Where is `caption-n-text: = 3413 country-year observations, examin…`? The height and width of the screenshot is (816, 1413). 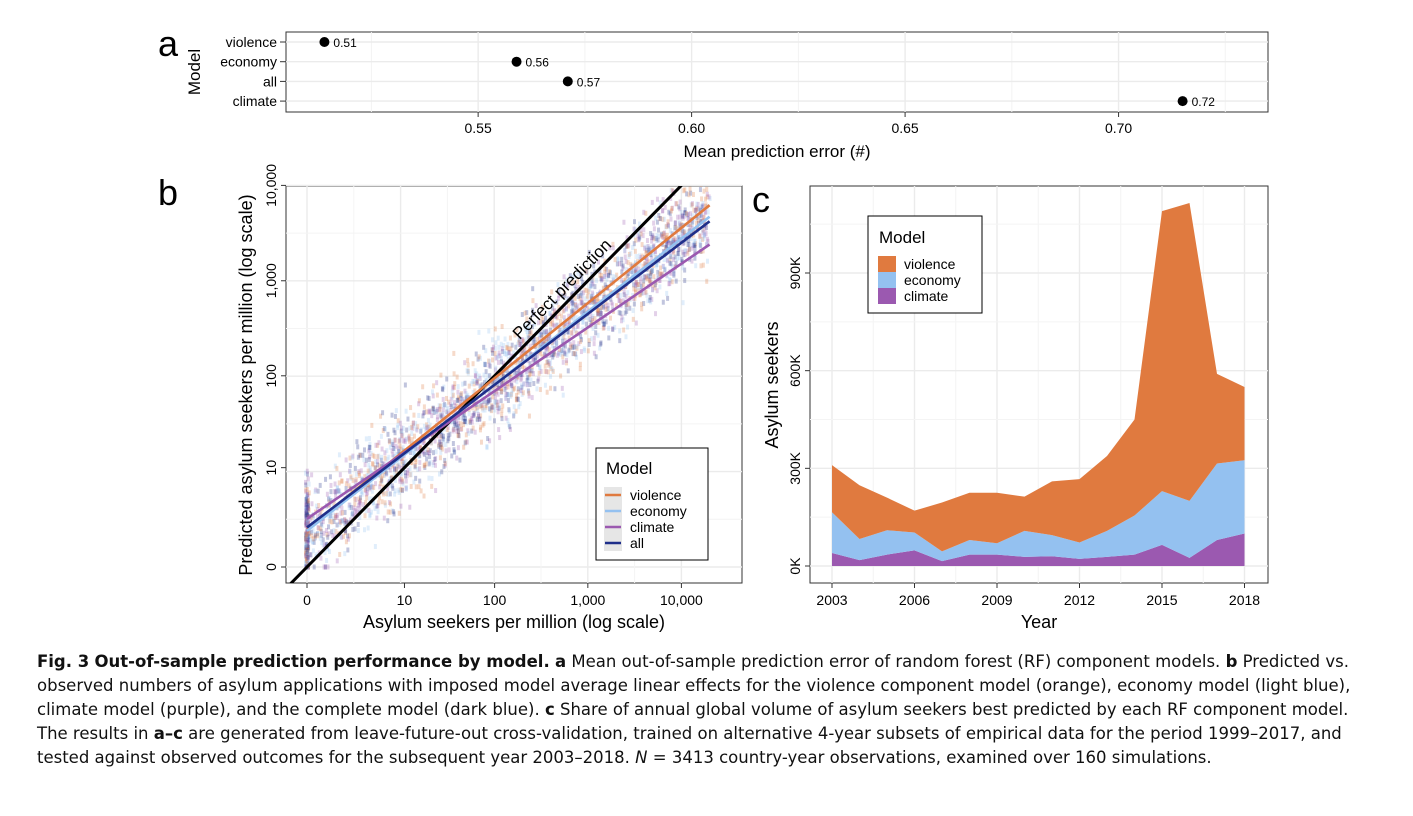
caption-n-text: = 3413 country-year observations, examin… is located at coordinates (929, 757).